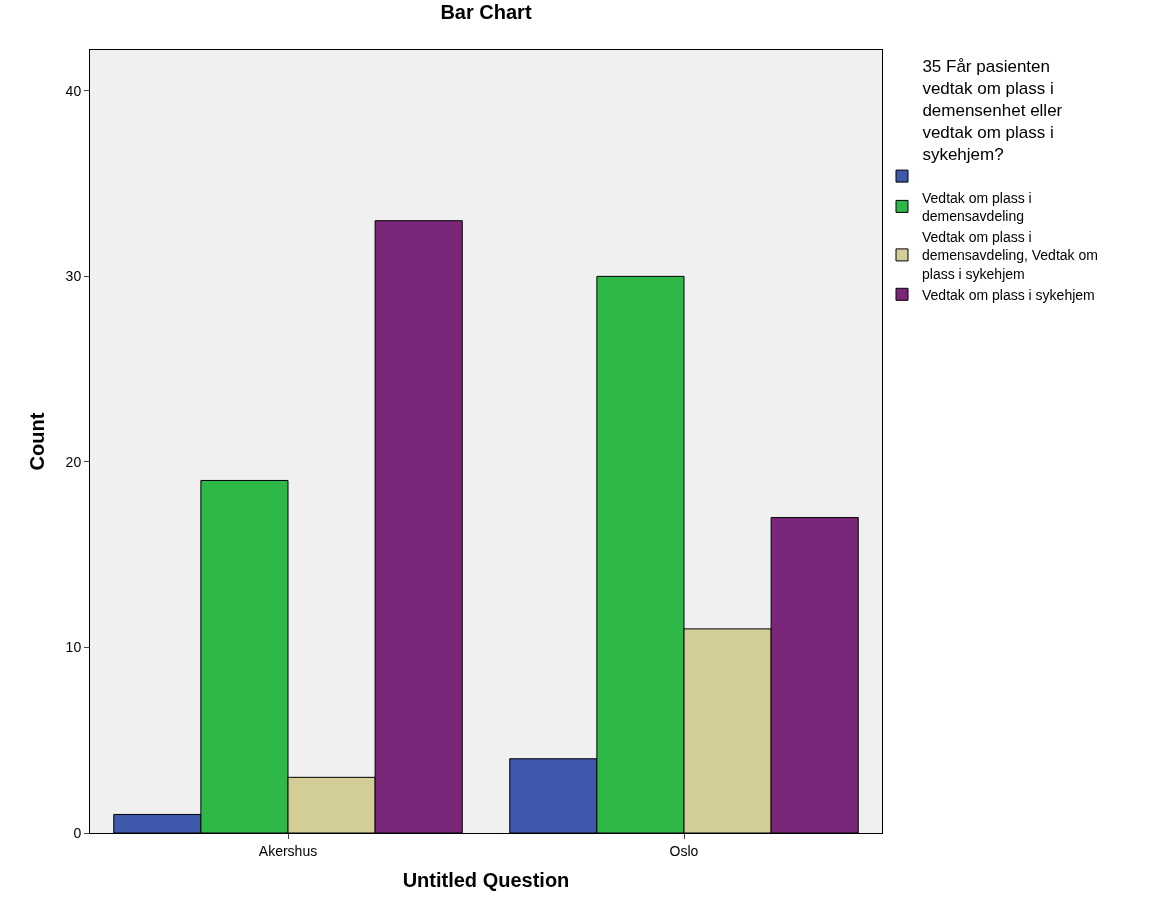  What do you see at coordinates (37, 441) in the screenshot?
I see `y-axis-title: Count` at bounding box center [37, 441].